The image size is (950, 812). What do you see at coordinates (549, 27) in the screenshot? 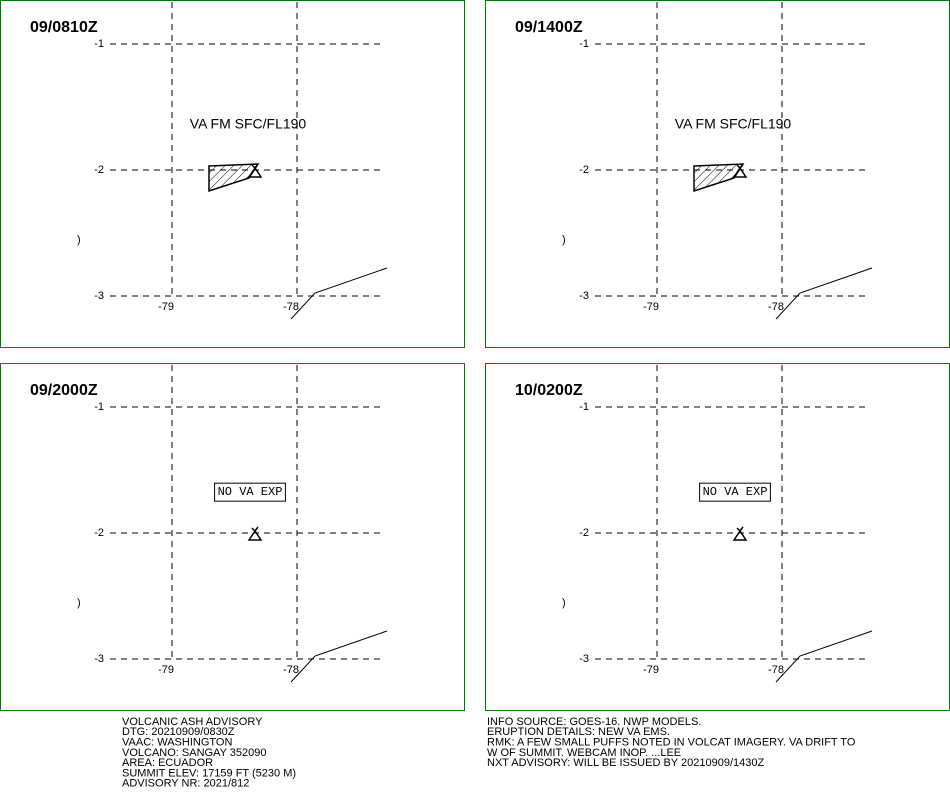
I see `panel-time: 09/1400Z` at bounding box center [549, 27].